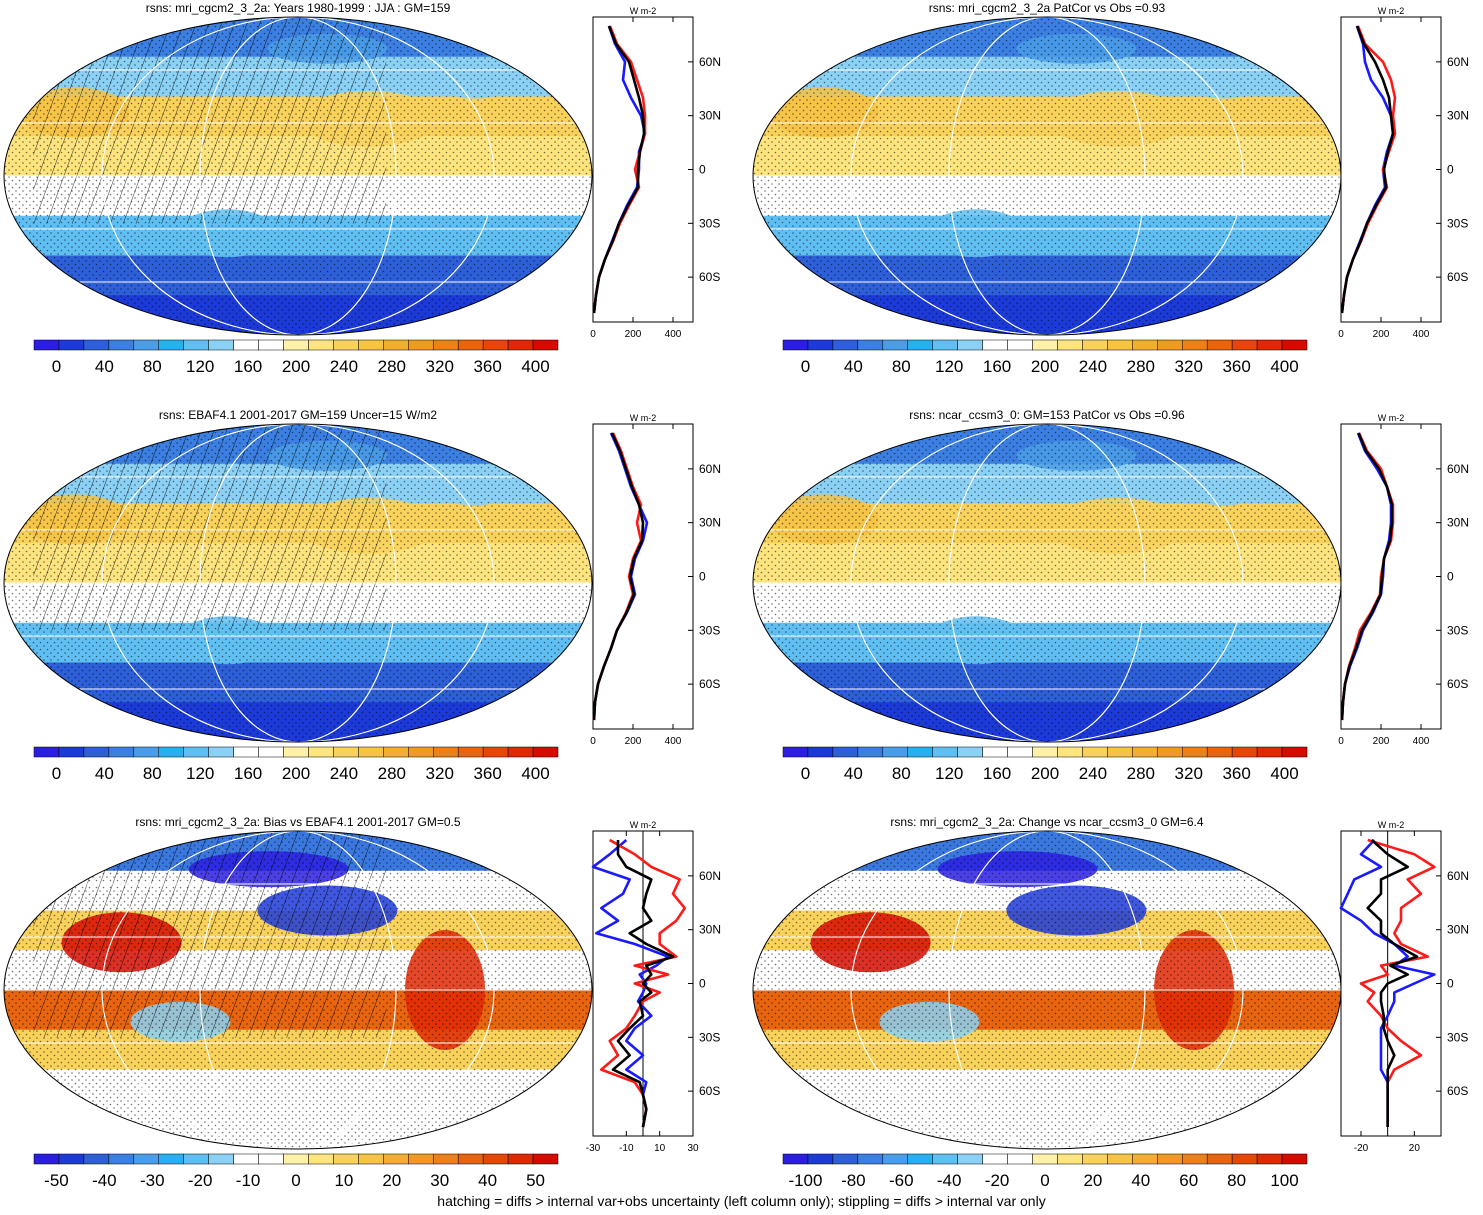 This screenshot has width=1483, height=1215. What do you see at coordinates (200, 1180) in the screenshot?
I see `colorbar-tick-label: -20` at bounding box center [200, 1180].